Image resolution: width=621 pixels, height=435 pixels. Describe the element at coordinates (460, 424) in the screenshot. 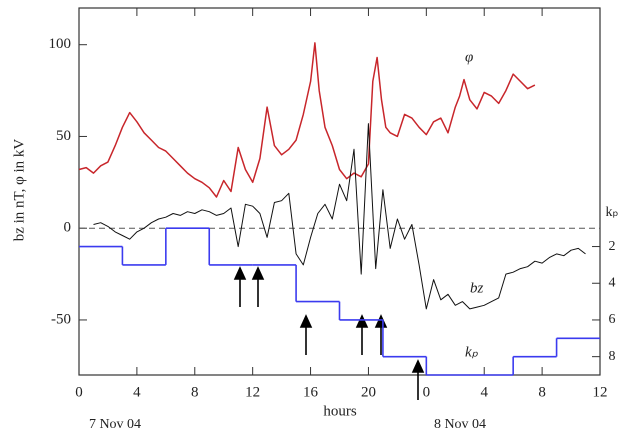

I see `date-annotation: 8 Nov 04` at that location.